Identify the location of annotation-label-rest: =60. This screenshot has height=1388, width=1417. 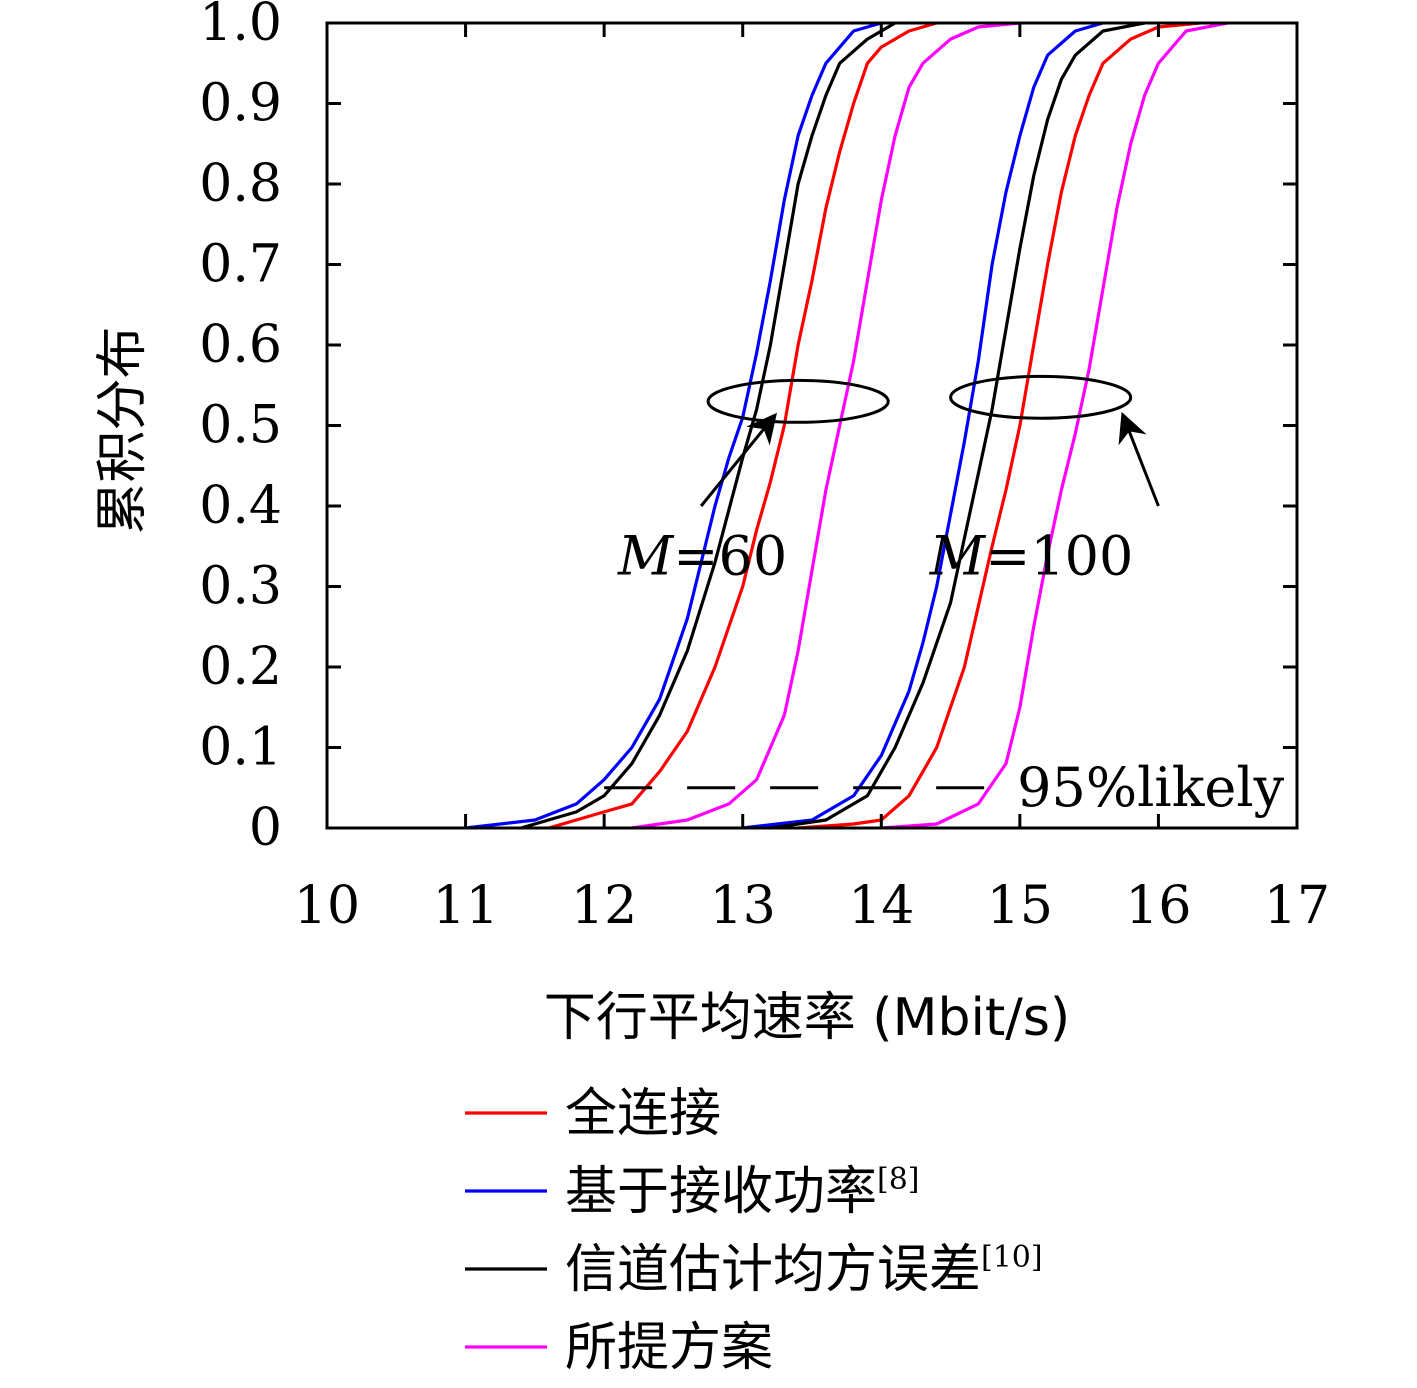
(730, 555).